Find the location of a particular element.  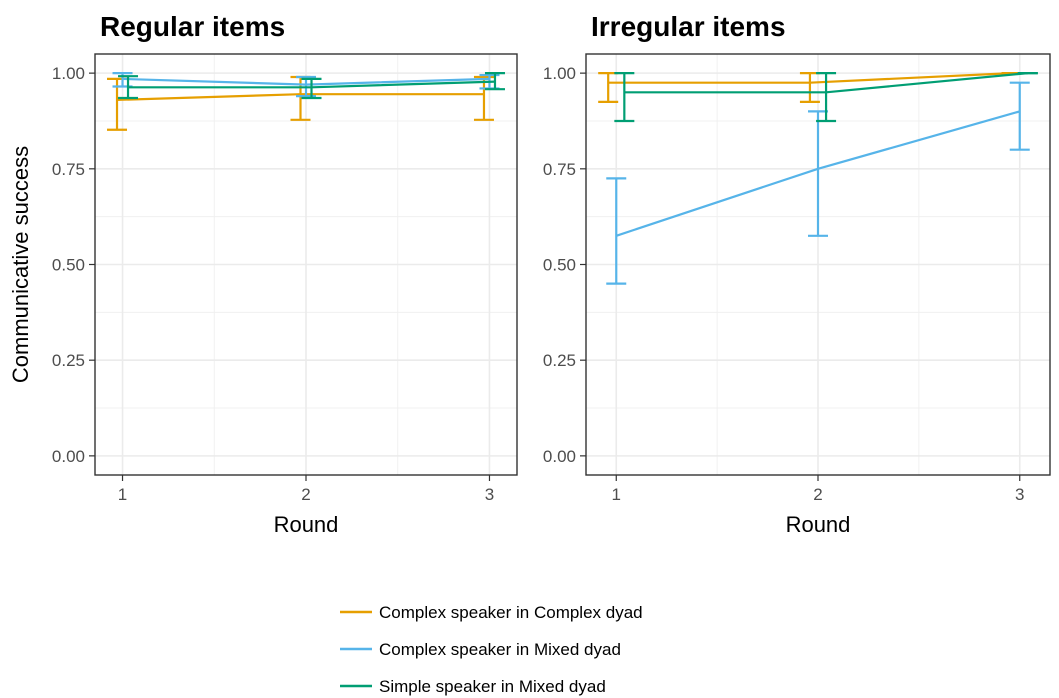

panel-title: Irregular items is located at coordinates (688, 26).